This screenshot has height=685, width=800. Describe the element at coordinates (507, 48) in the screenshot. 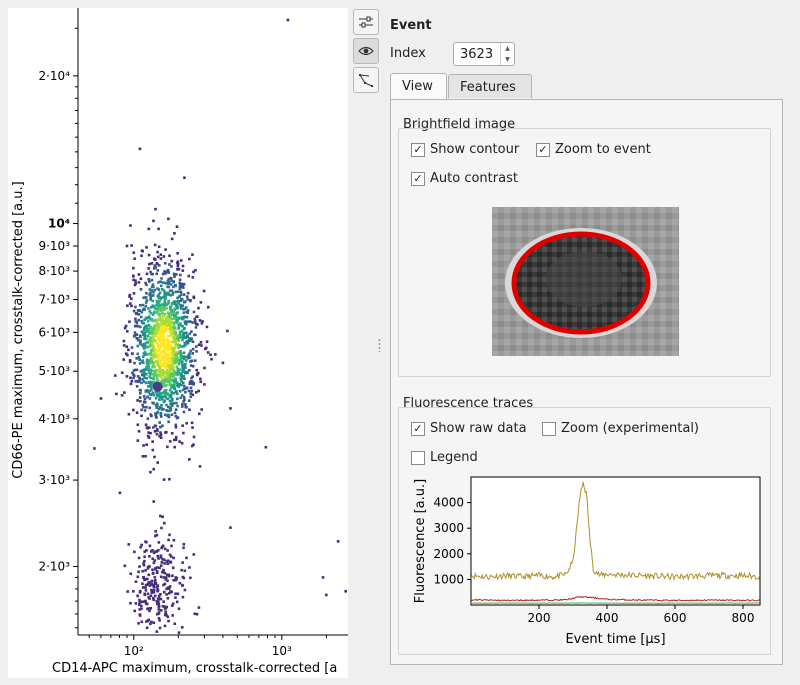

I see `spin-up-icon: ▲` at that location.